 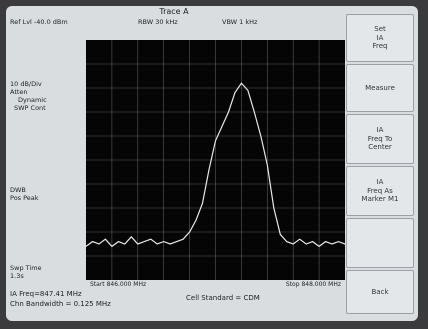 I want to click on rbw-readout: RBW 30 kHz, so click(x=158, y=22).